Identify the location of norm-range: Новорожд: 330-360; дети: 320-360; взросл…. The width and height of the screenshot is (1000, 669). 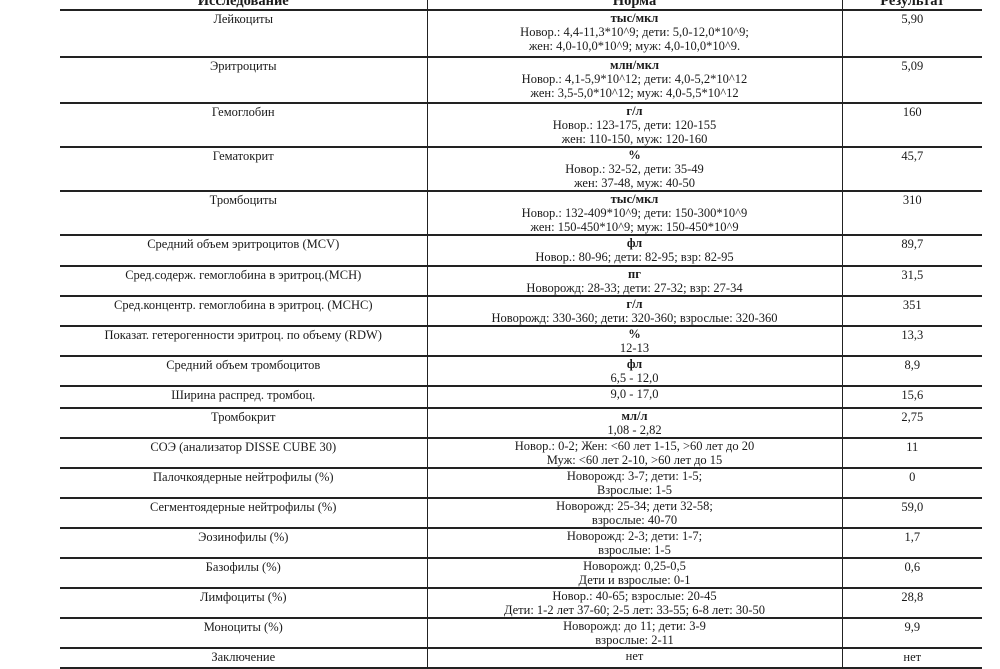
(634, 318).